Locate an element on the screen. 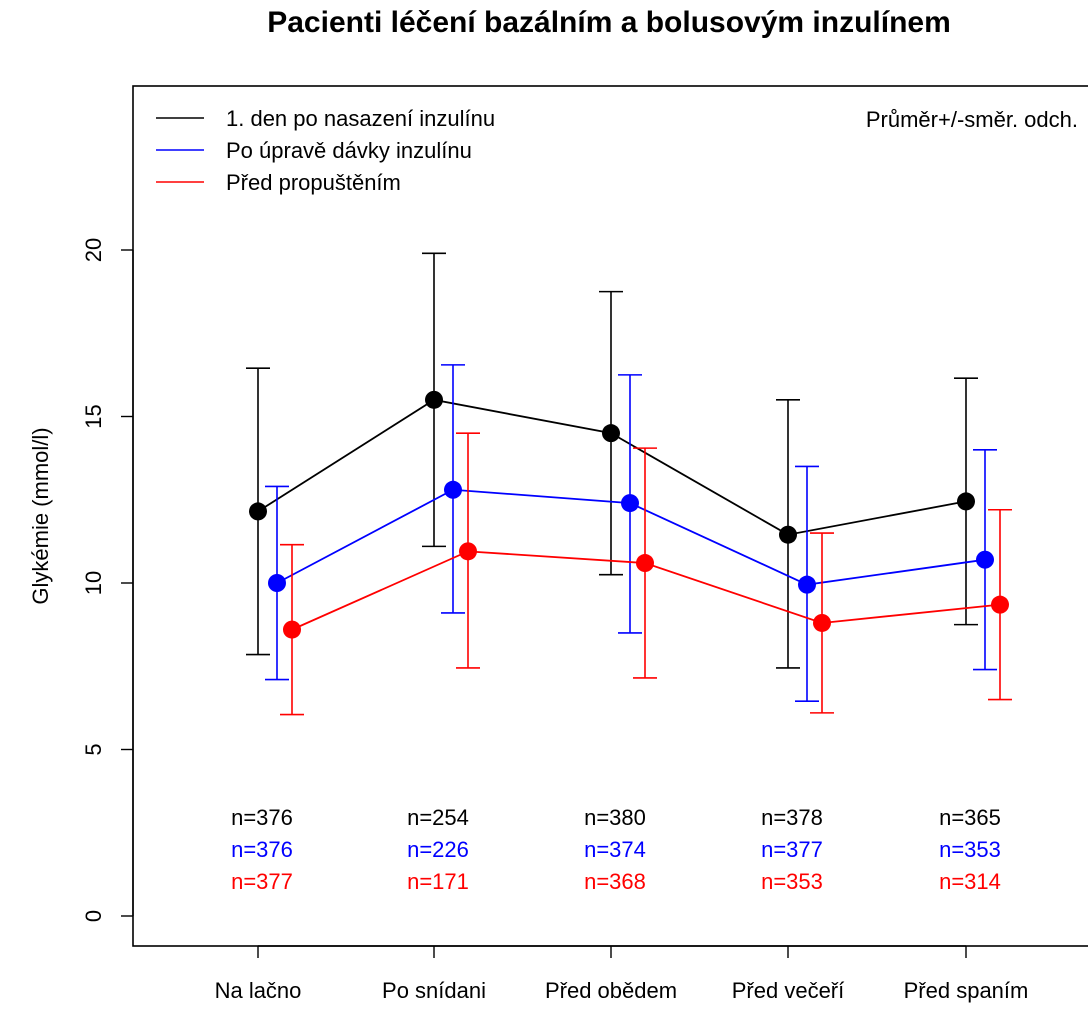  x-tick-label: Před večeří is located at coordinates (788, 990).